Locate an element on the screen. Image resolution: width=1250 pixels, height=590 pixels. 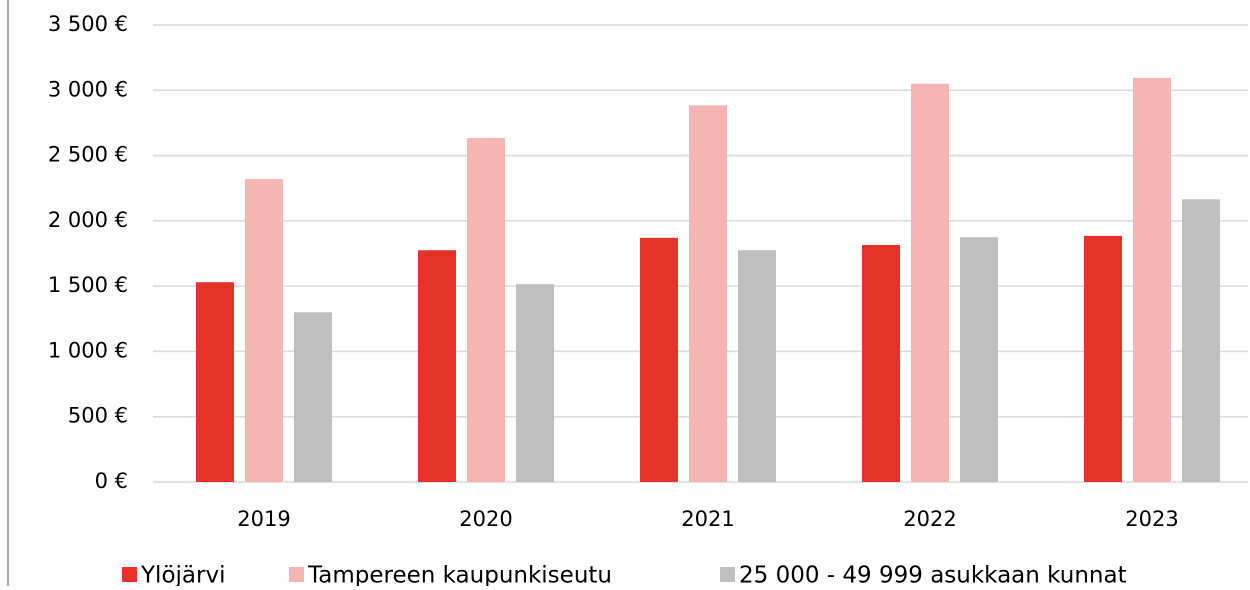
y-tick-label: 1 500 € is located at coordinates (88, 285).